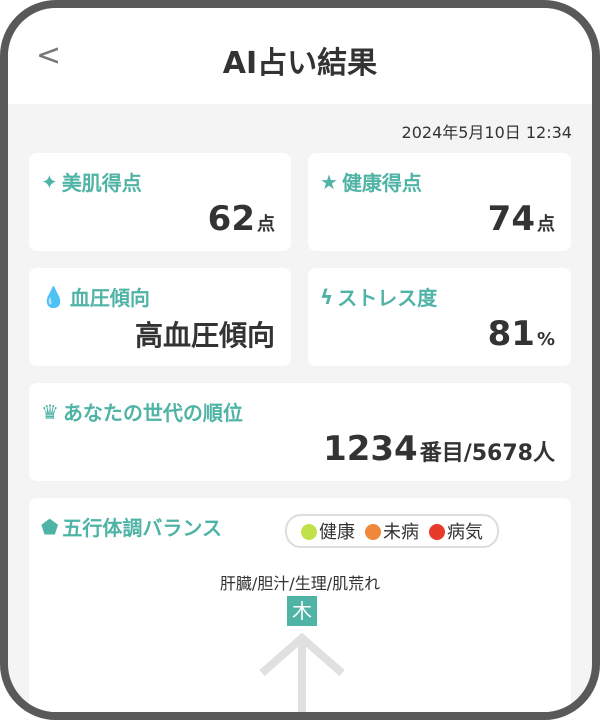  Describe the element at coordinates (300, 432) in the screenshot. I see `rank-card: ♛ あなたの世代の順位 1234番目/5678人` at that location.